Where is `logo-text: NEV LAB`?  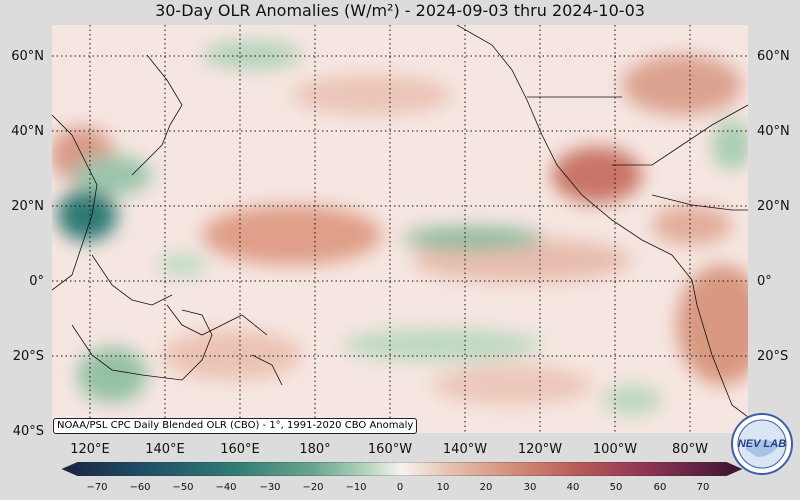 logo-text: NEV LAB is located at coordinates (762, 444).